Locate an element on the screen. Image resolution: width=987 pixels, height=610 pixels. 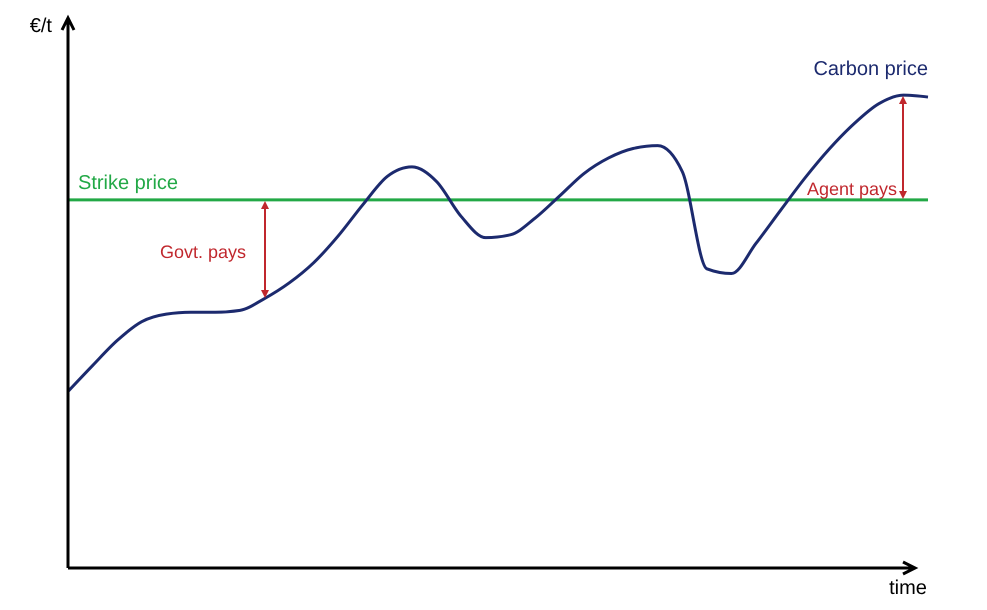
annotation: Govt. pays is located at coordinates (203, 252).